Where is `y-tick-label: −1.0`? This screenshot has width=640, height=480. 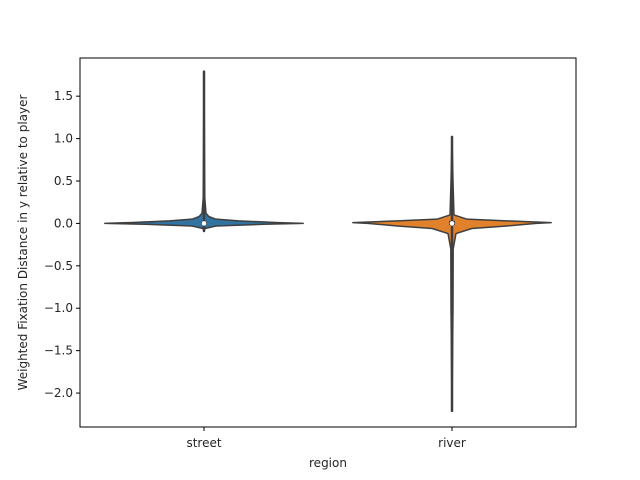 y-tick-label: −1.0 is located at coordinates (58, 308).